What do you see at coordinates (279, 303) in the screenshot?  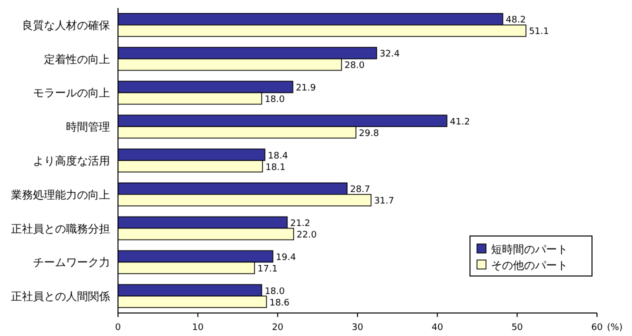 I see `data-label: 18.6` at bounding box center [279, 303].